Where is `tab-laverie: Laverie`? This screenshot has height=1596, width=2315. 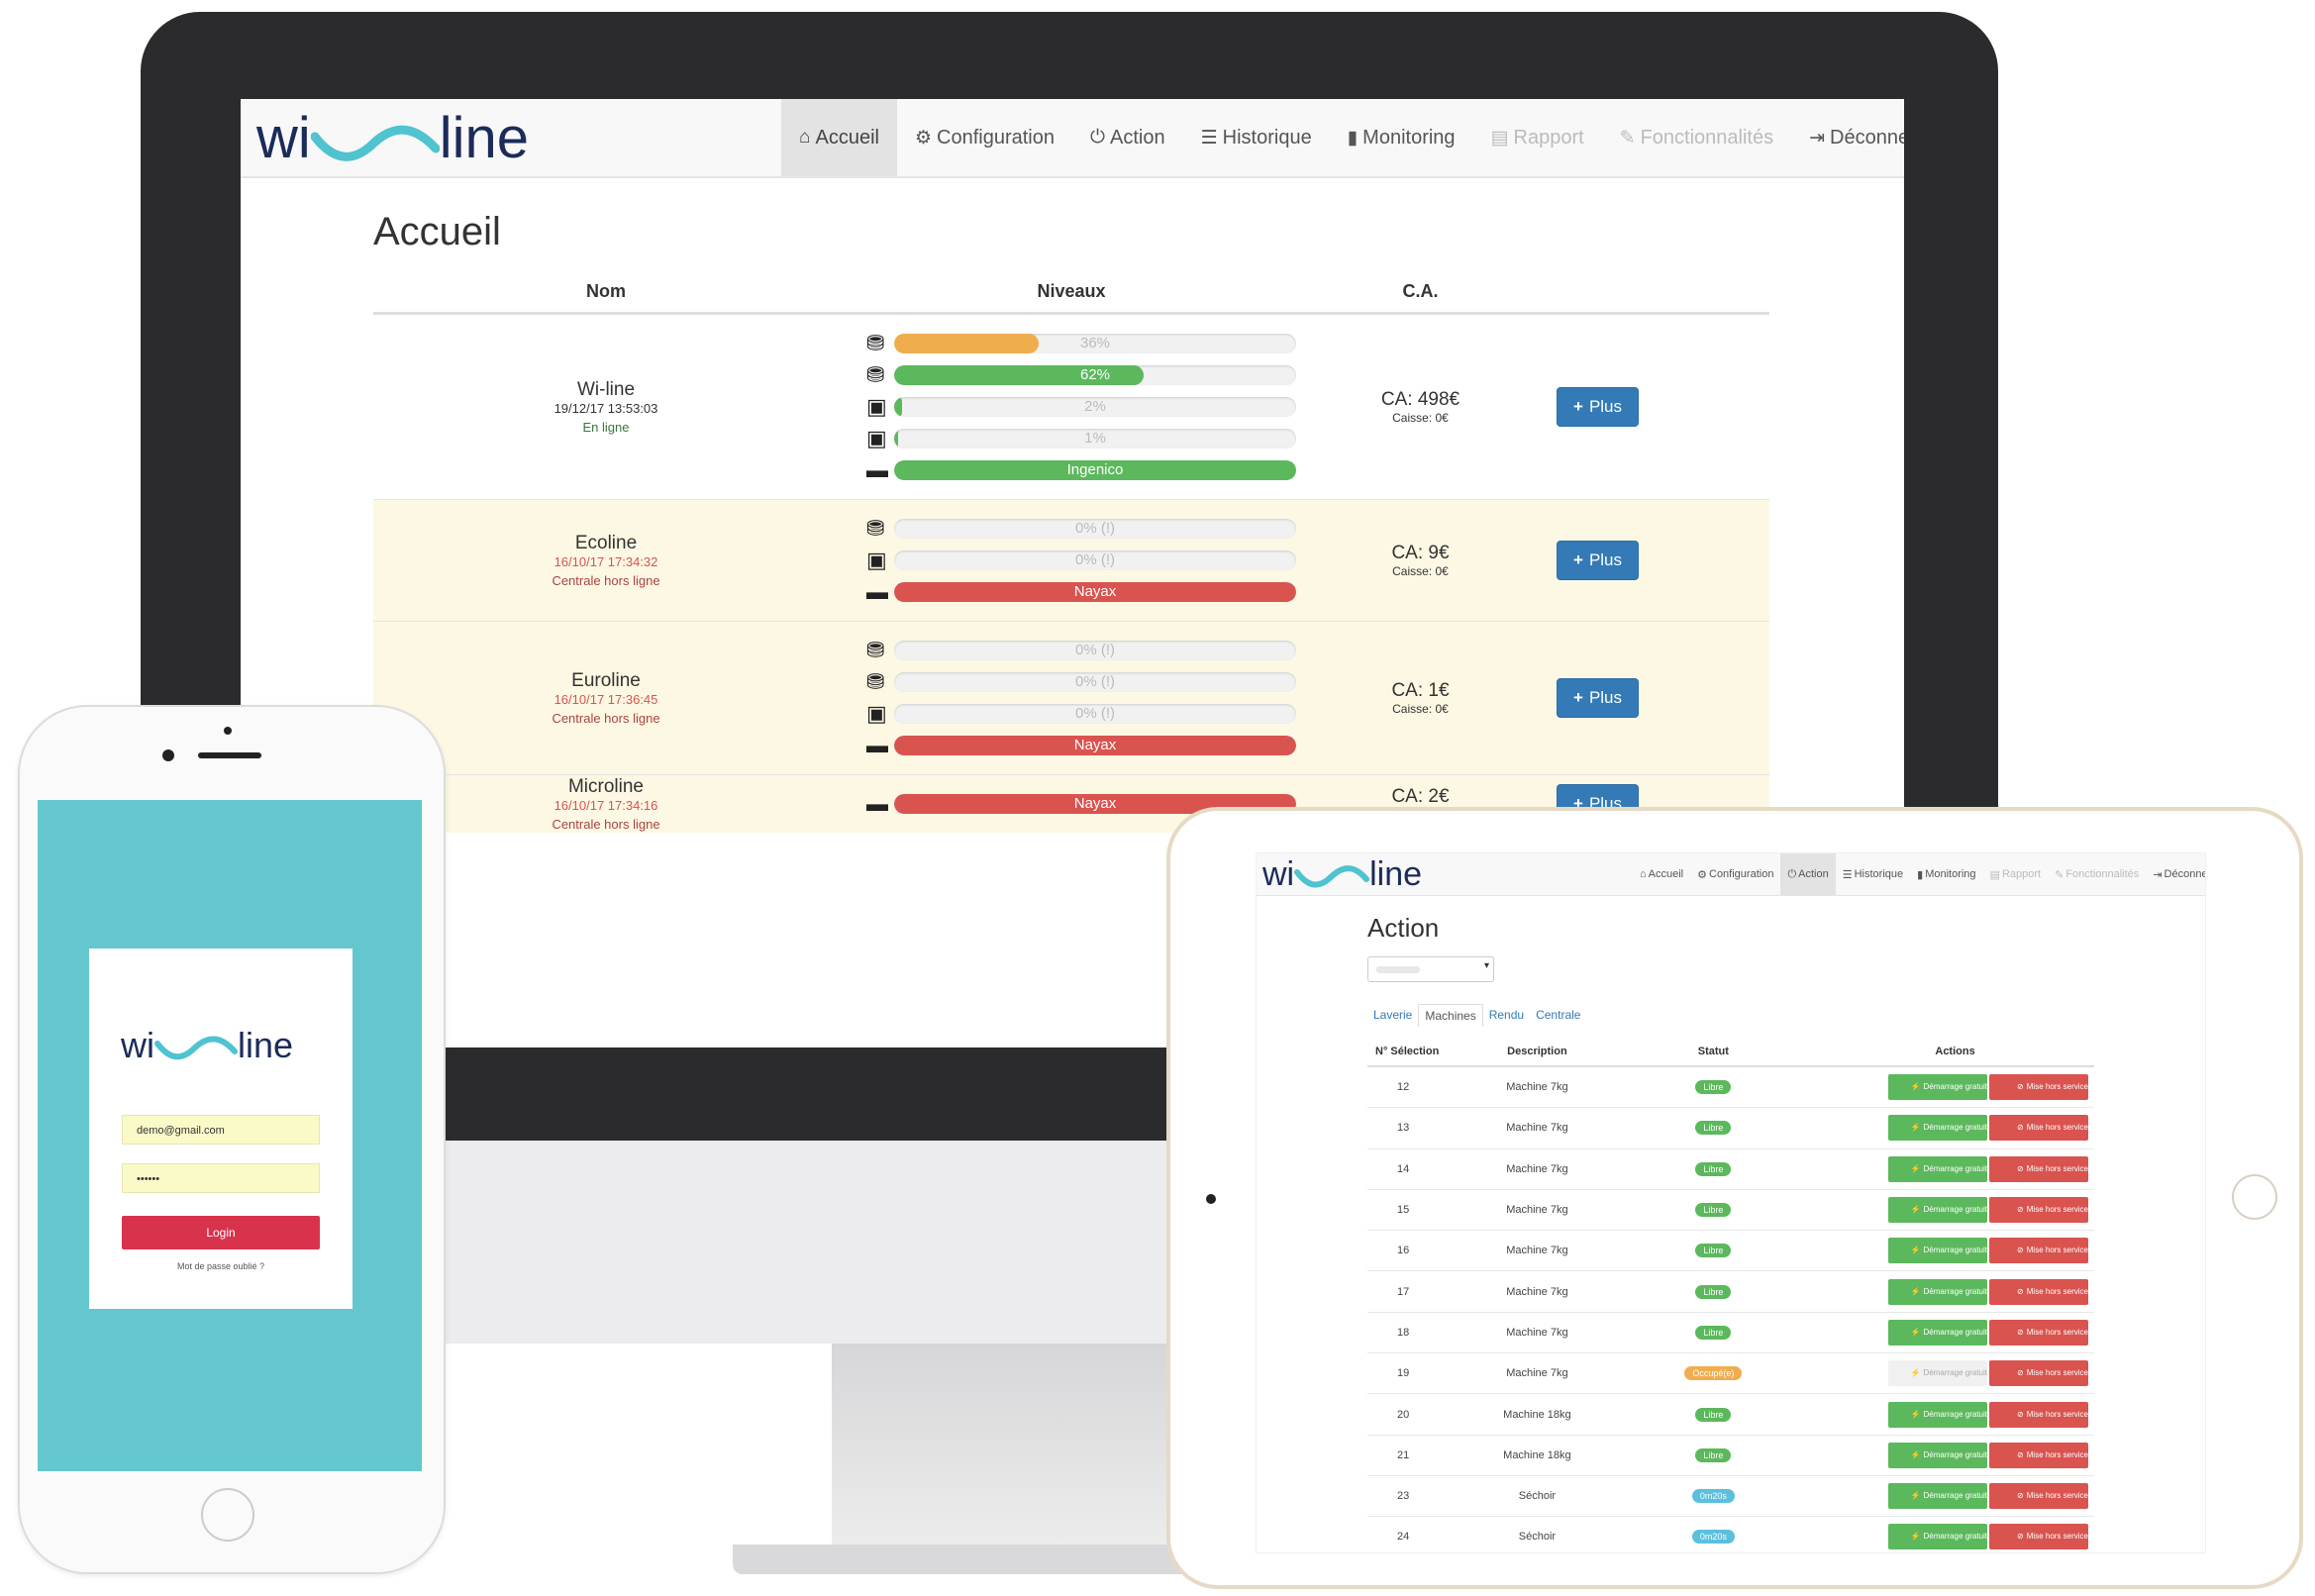
tab-laverie: Laverie is located at coordinates (1393, 1015).